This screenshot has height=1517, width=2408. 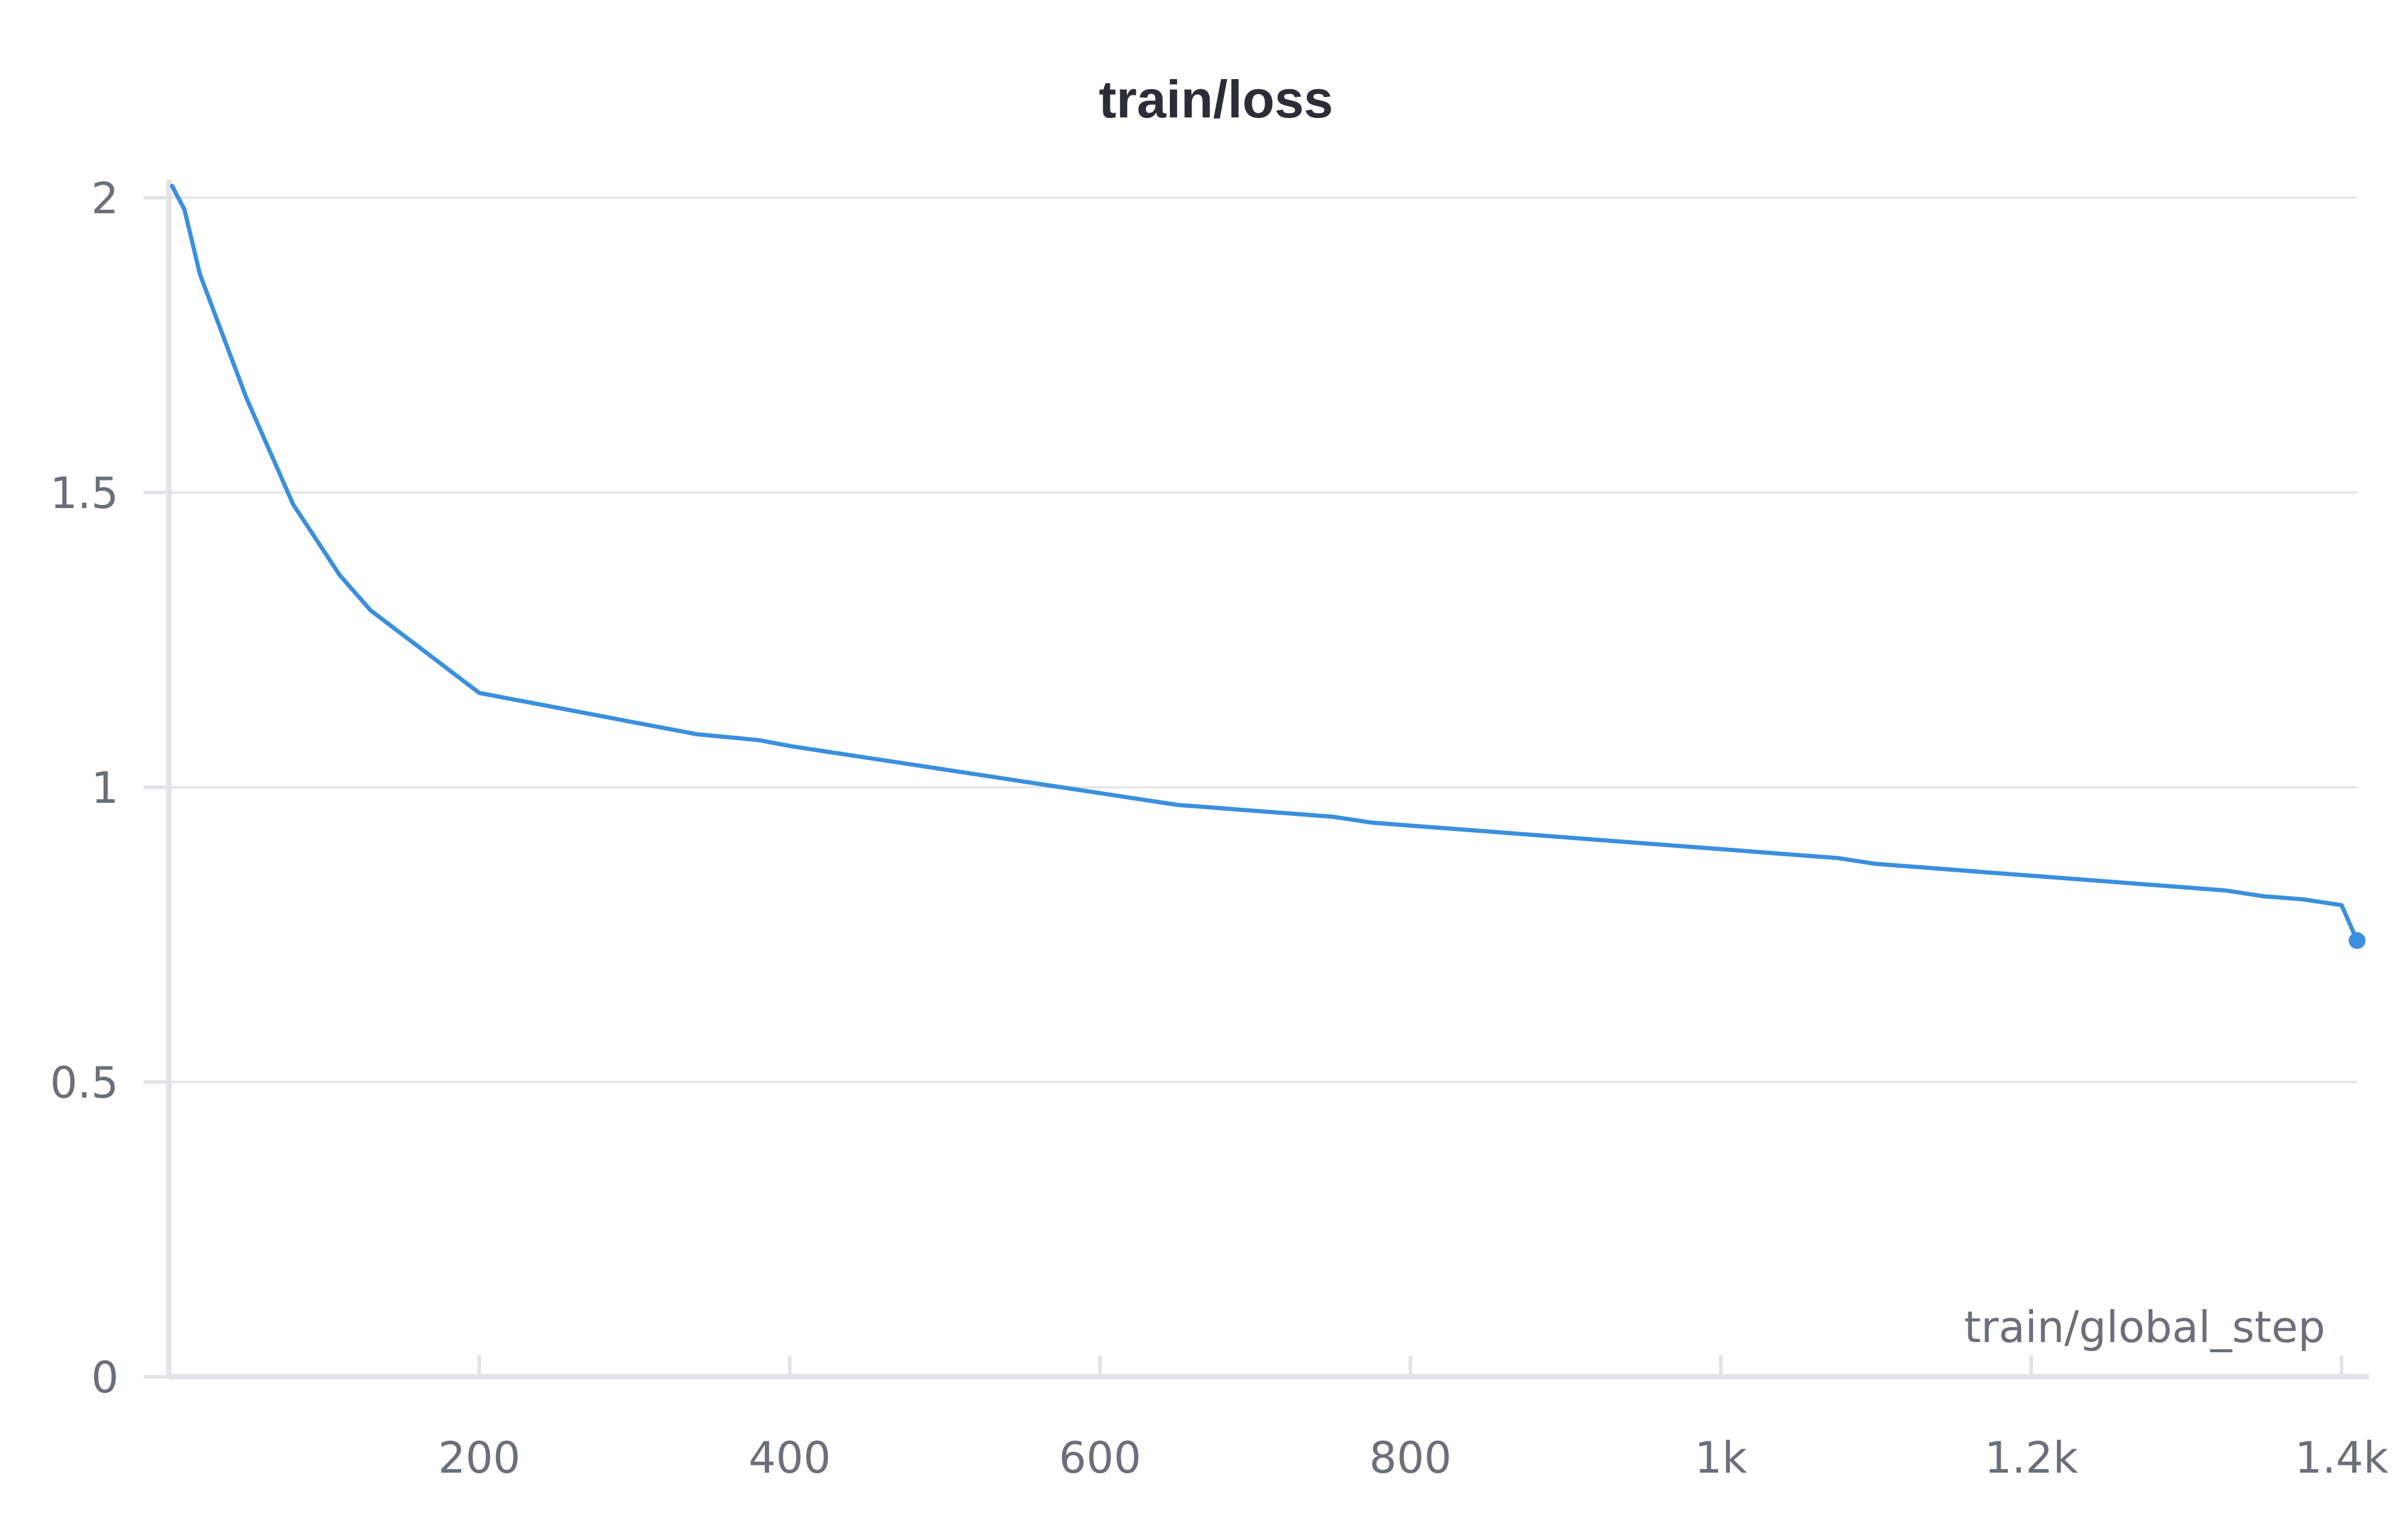 What do you see at coordinates (105, 788) in the screenshot?
I see `y-tick-label: 1` at bounding box center [105, 788].